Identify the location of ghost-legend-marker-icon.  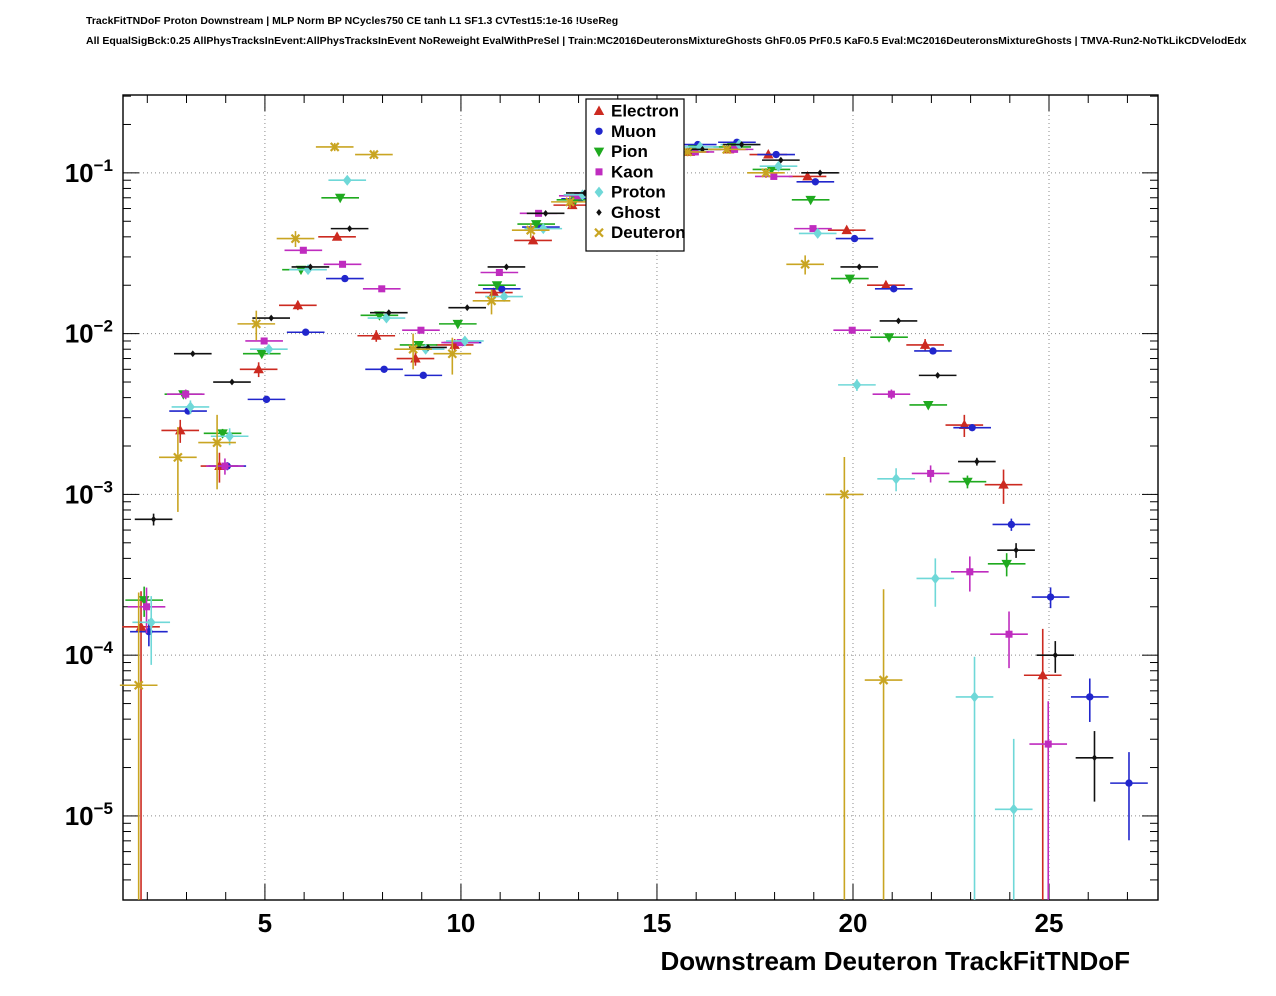
(599, 212).